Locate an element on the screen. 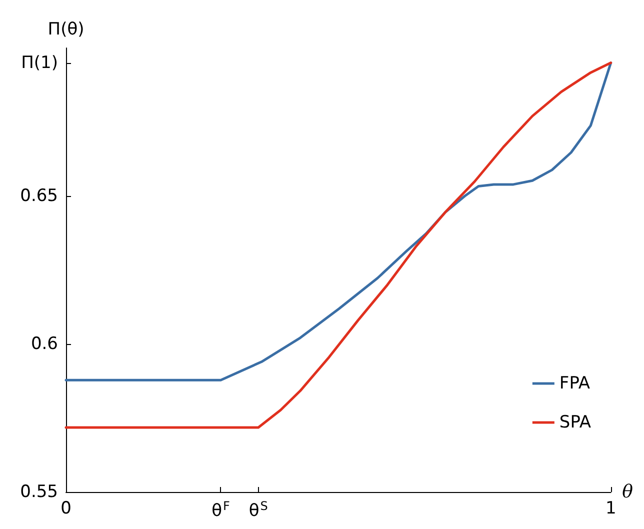 This screenshot has width=644, height=529. legend-label: SPA is located at coordinates (575, 422).